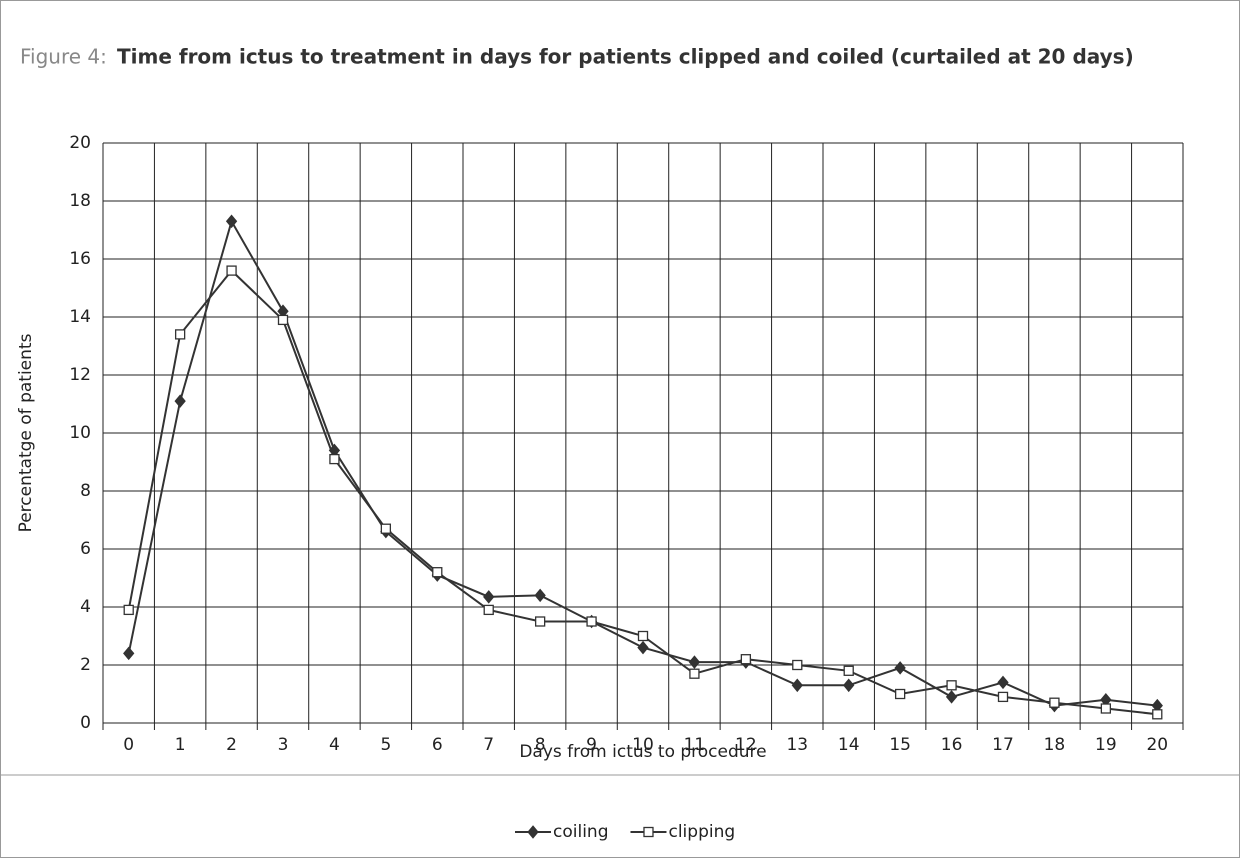 Image resolution: width=1241 pixels, height=859 pixels. What do you see at coordinates (80, 201) in the screenshot?
I see `y-tick-label: 18` at bounding box center [80, 201].